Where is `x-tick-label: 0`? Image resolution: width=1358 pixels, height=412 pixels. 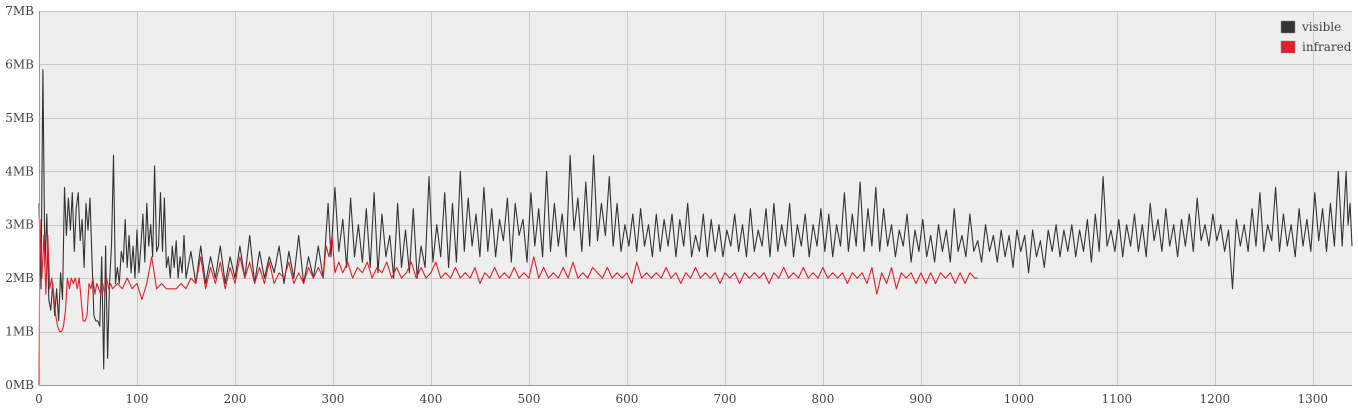 x-tick-label: 0 is located at coordinates (39, 399).